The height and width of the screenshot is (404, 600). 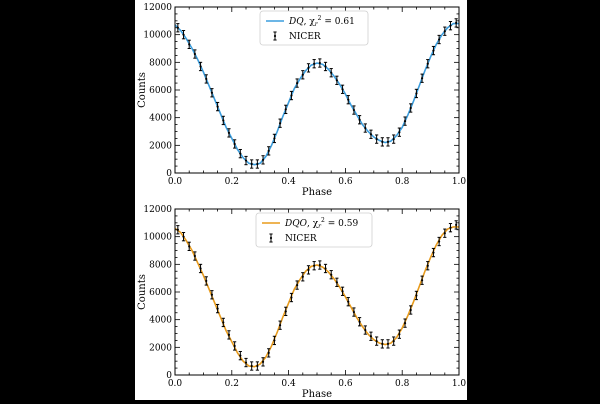 I want to click on x-tick-label: 0.8, so click(x=402, y=182).